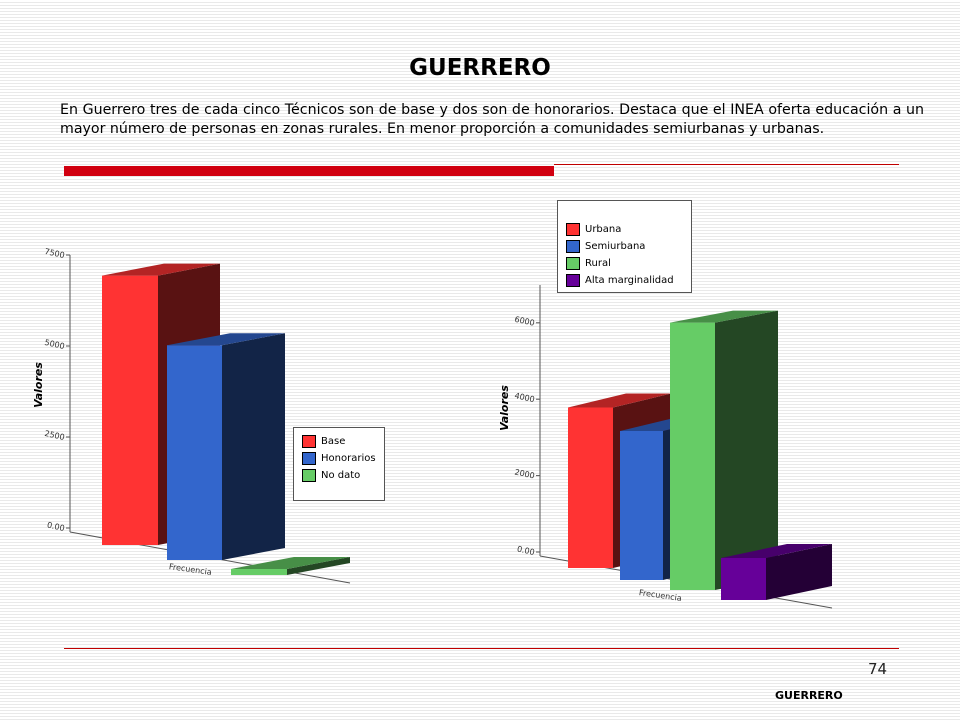  I want to click on y-tick-label: 5000, so click(55, 344).